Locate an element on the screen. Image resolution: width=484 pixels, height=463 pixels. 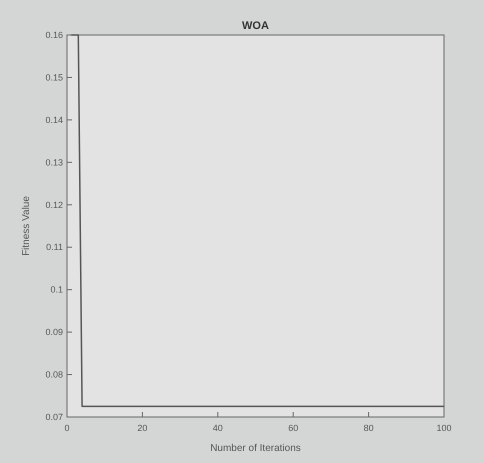
y-axis-title: Fitness Value is located at coordinates (26, 226).